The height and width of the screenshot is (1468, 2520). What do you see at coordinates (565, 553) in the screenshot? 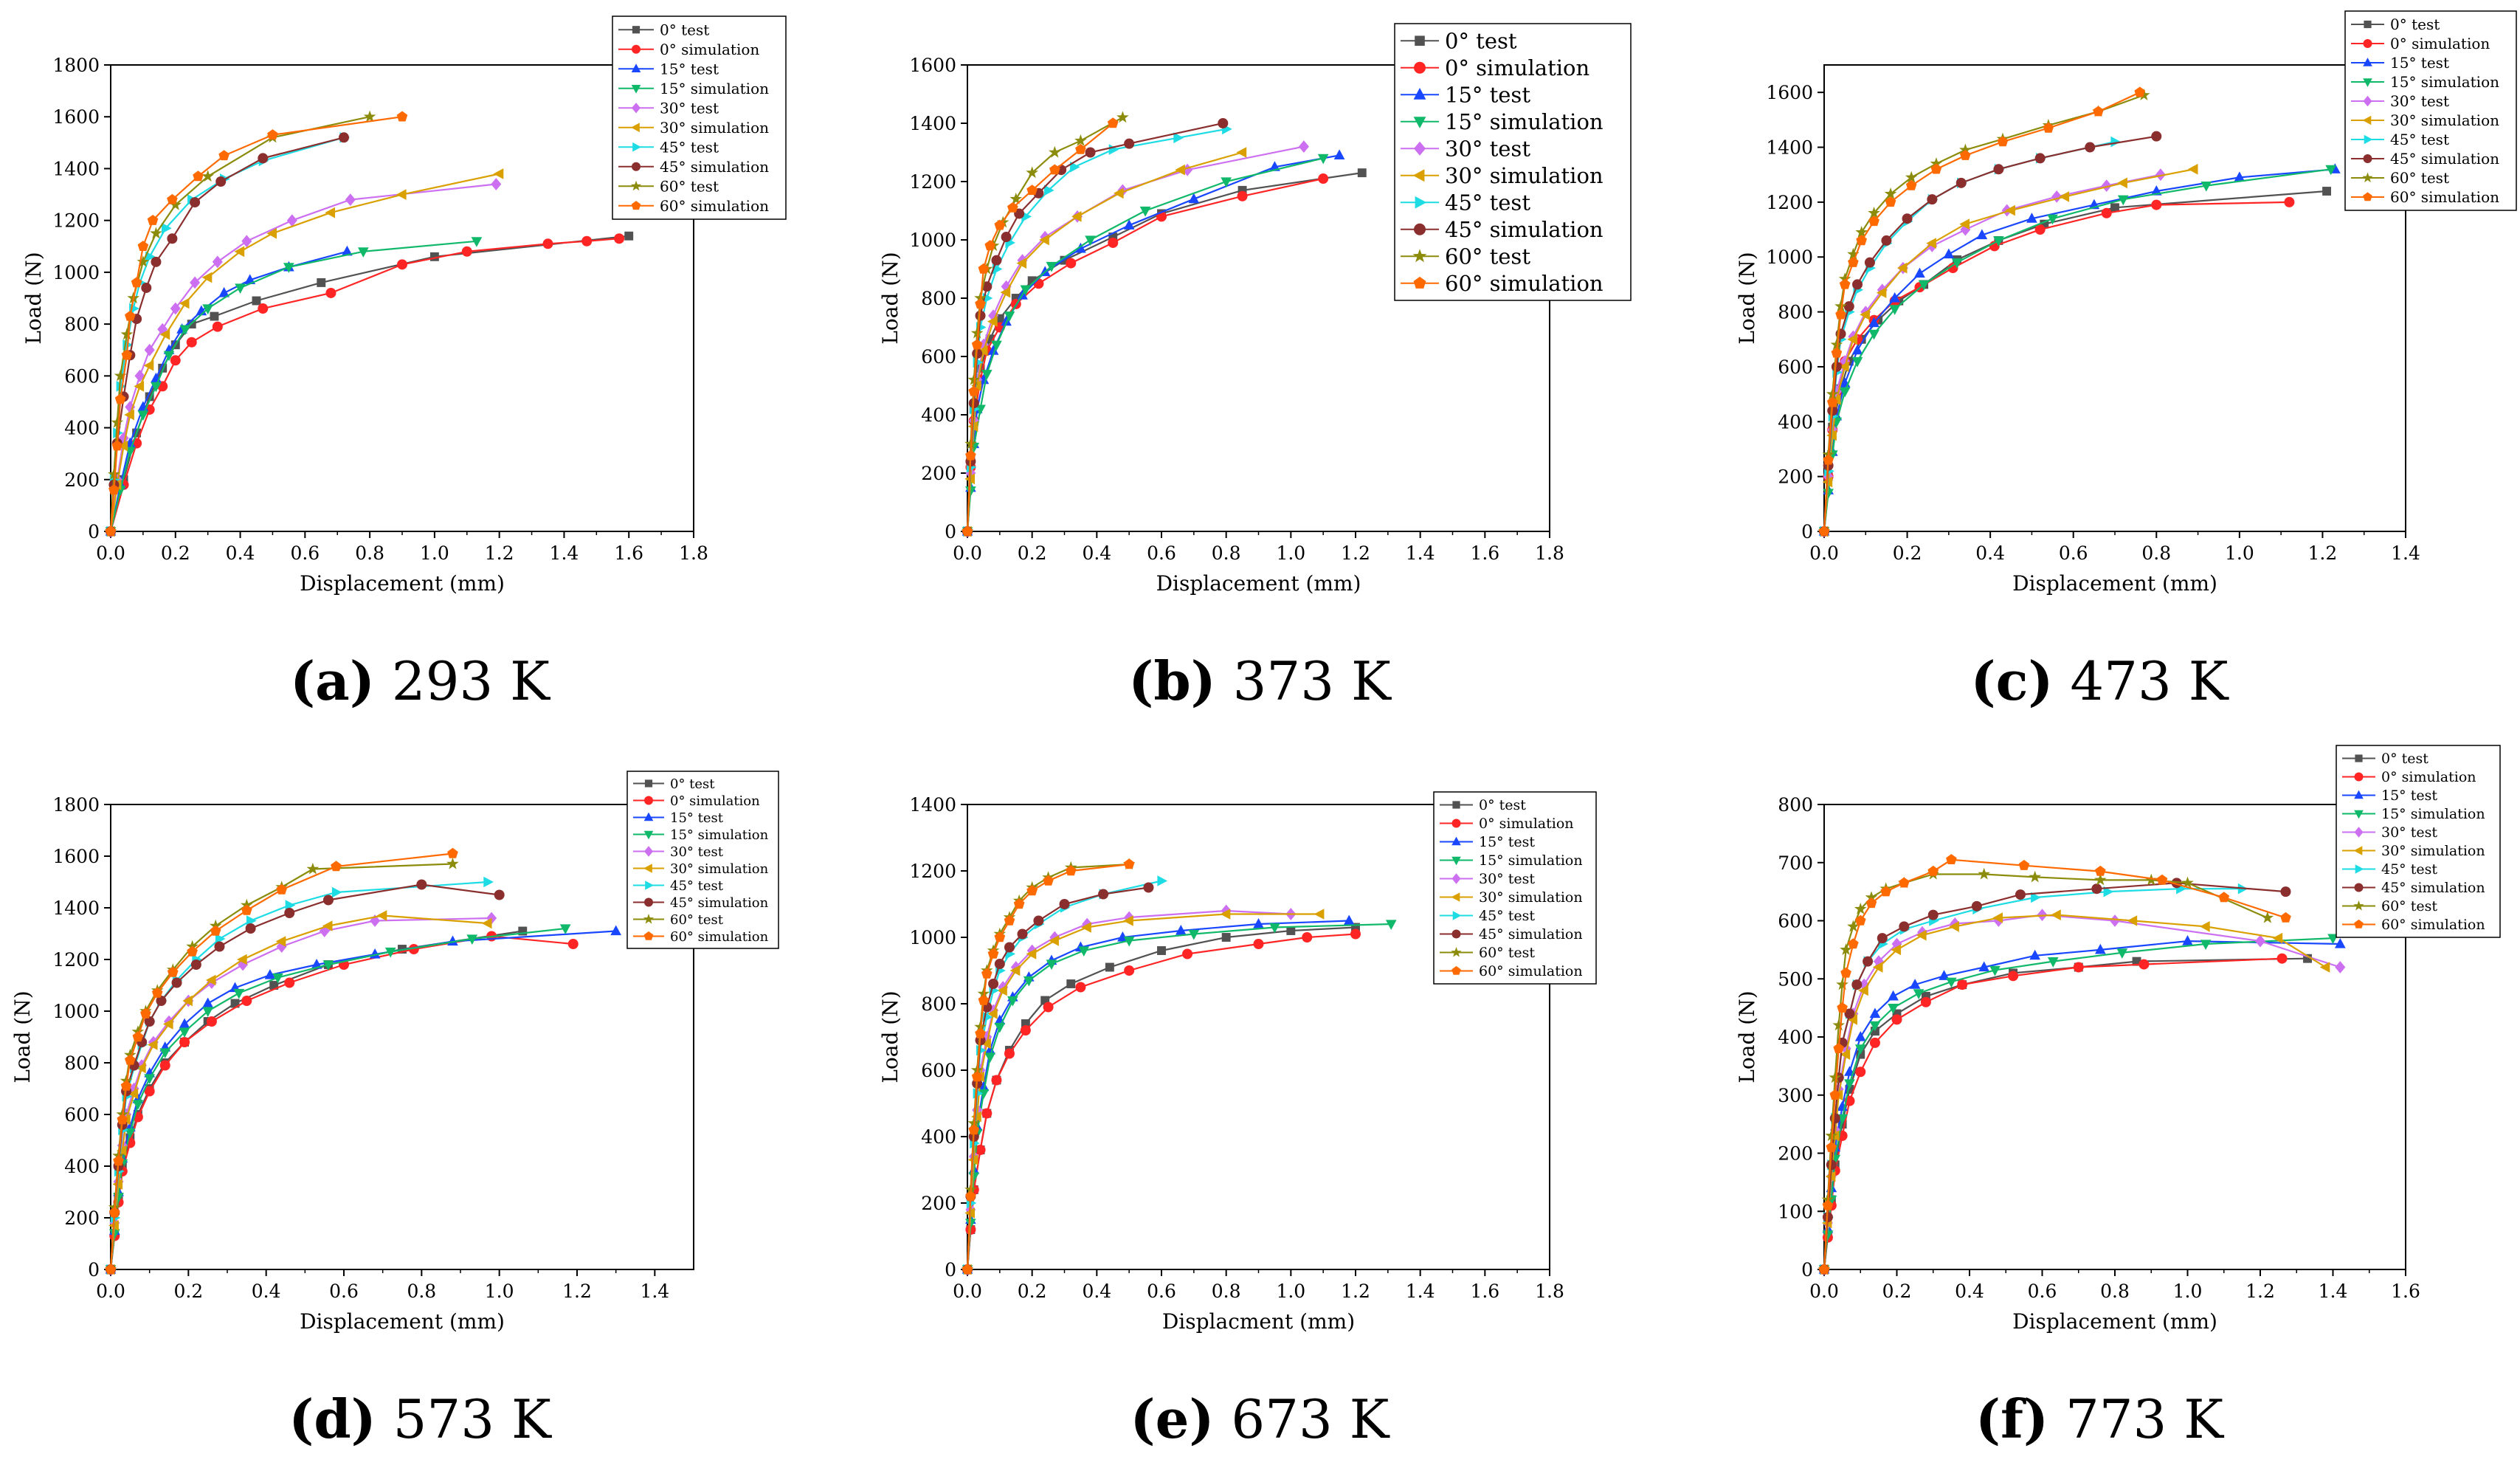
I see `x-tick-label: 1.4` at bounding box center [565, 553].